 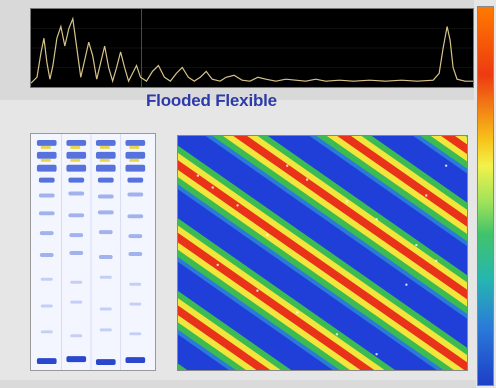 I want to click on intensity-columns, so click(x=91, y=252).